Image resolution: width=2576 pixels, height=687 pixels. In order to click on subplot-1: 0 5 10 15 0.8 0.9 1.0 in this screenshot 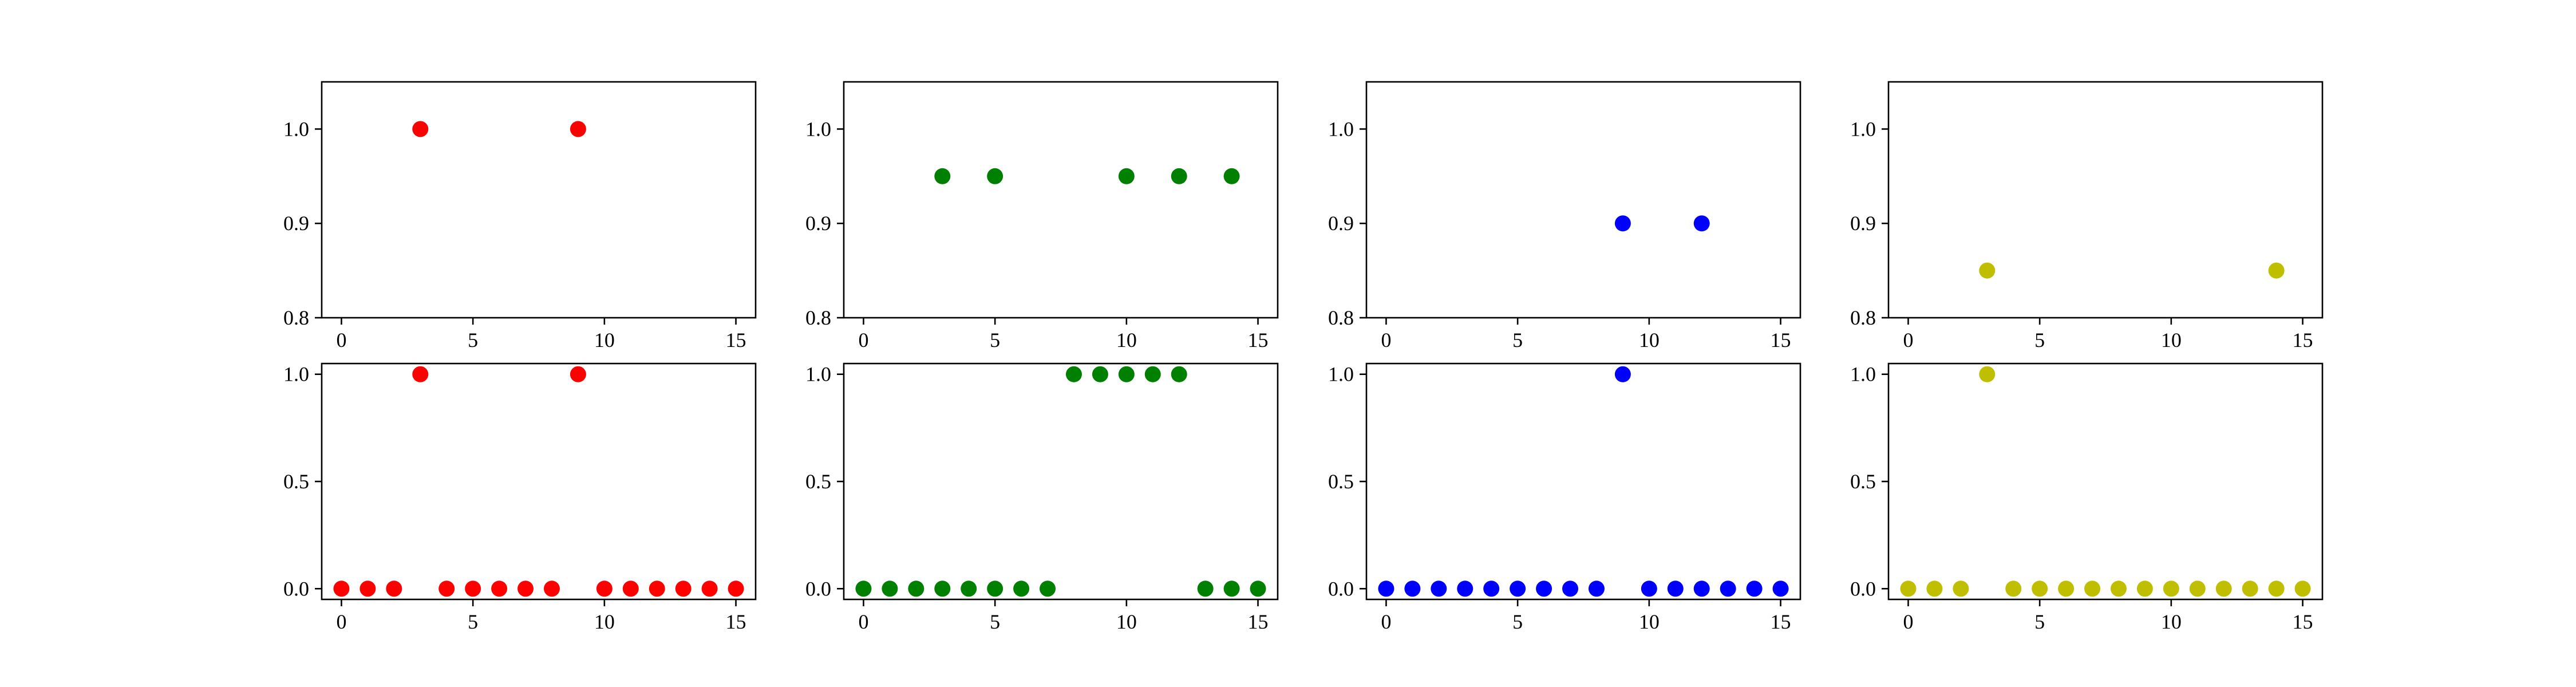, I will do `click(520, 217)`.